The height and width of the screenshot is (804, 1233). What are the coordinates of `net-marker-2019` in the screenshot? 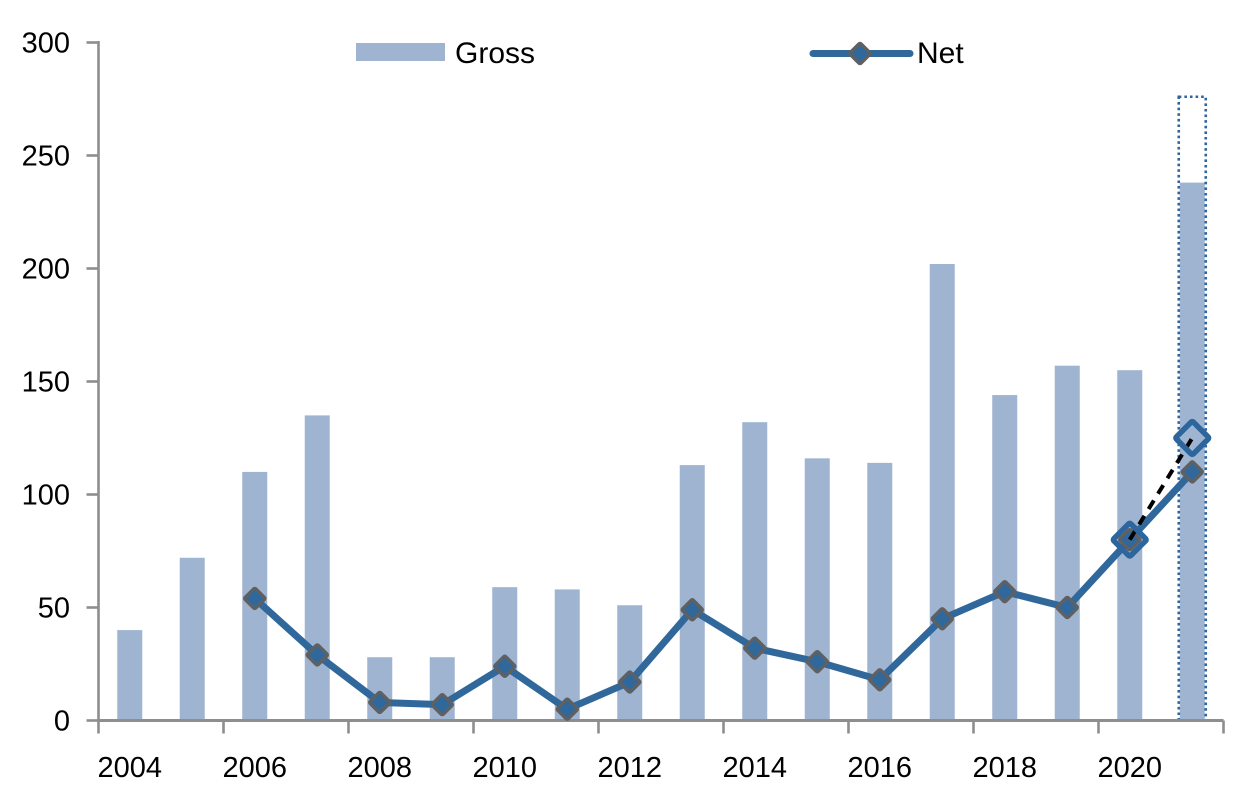 It's located at (1067, 607).